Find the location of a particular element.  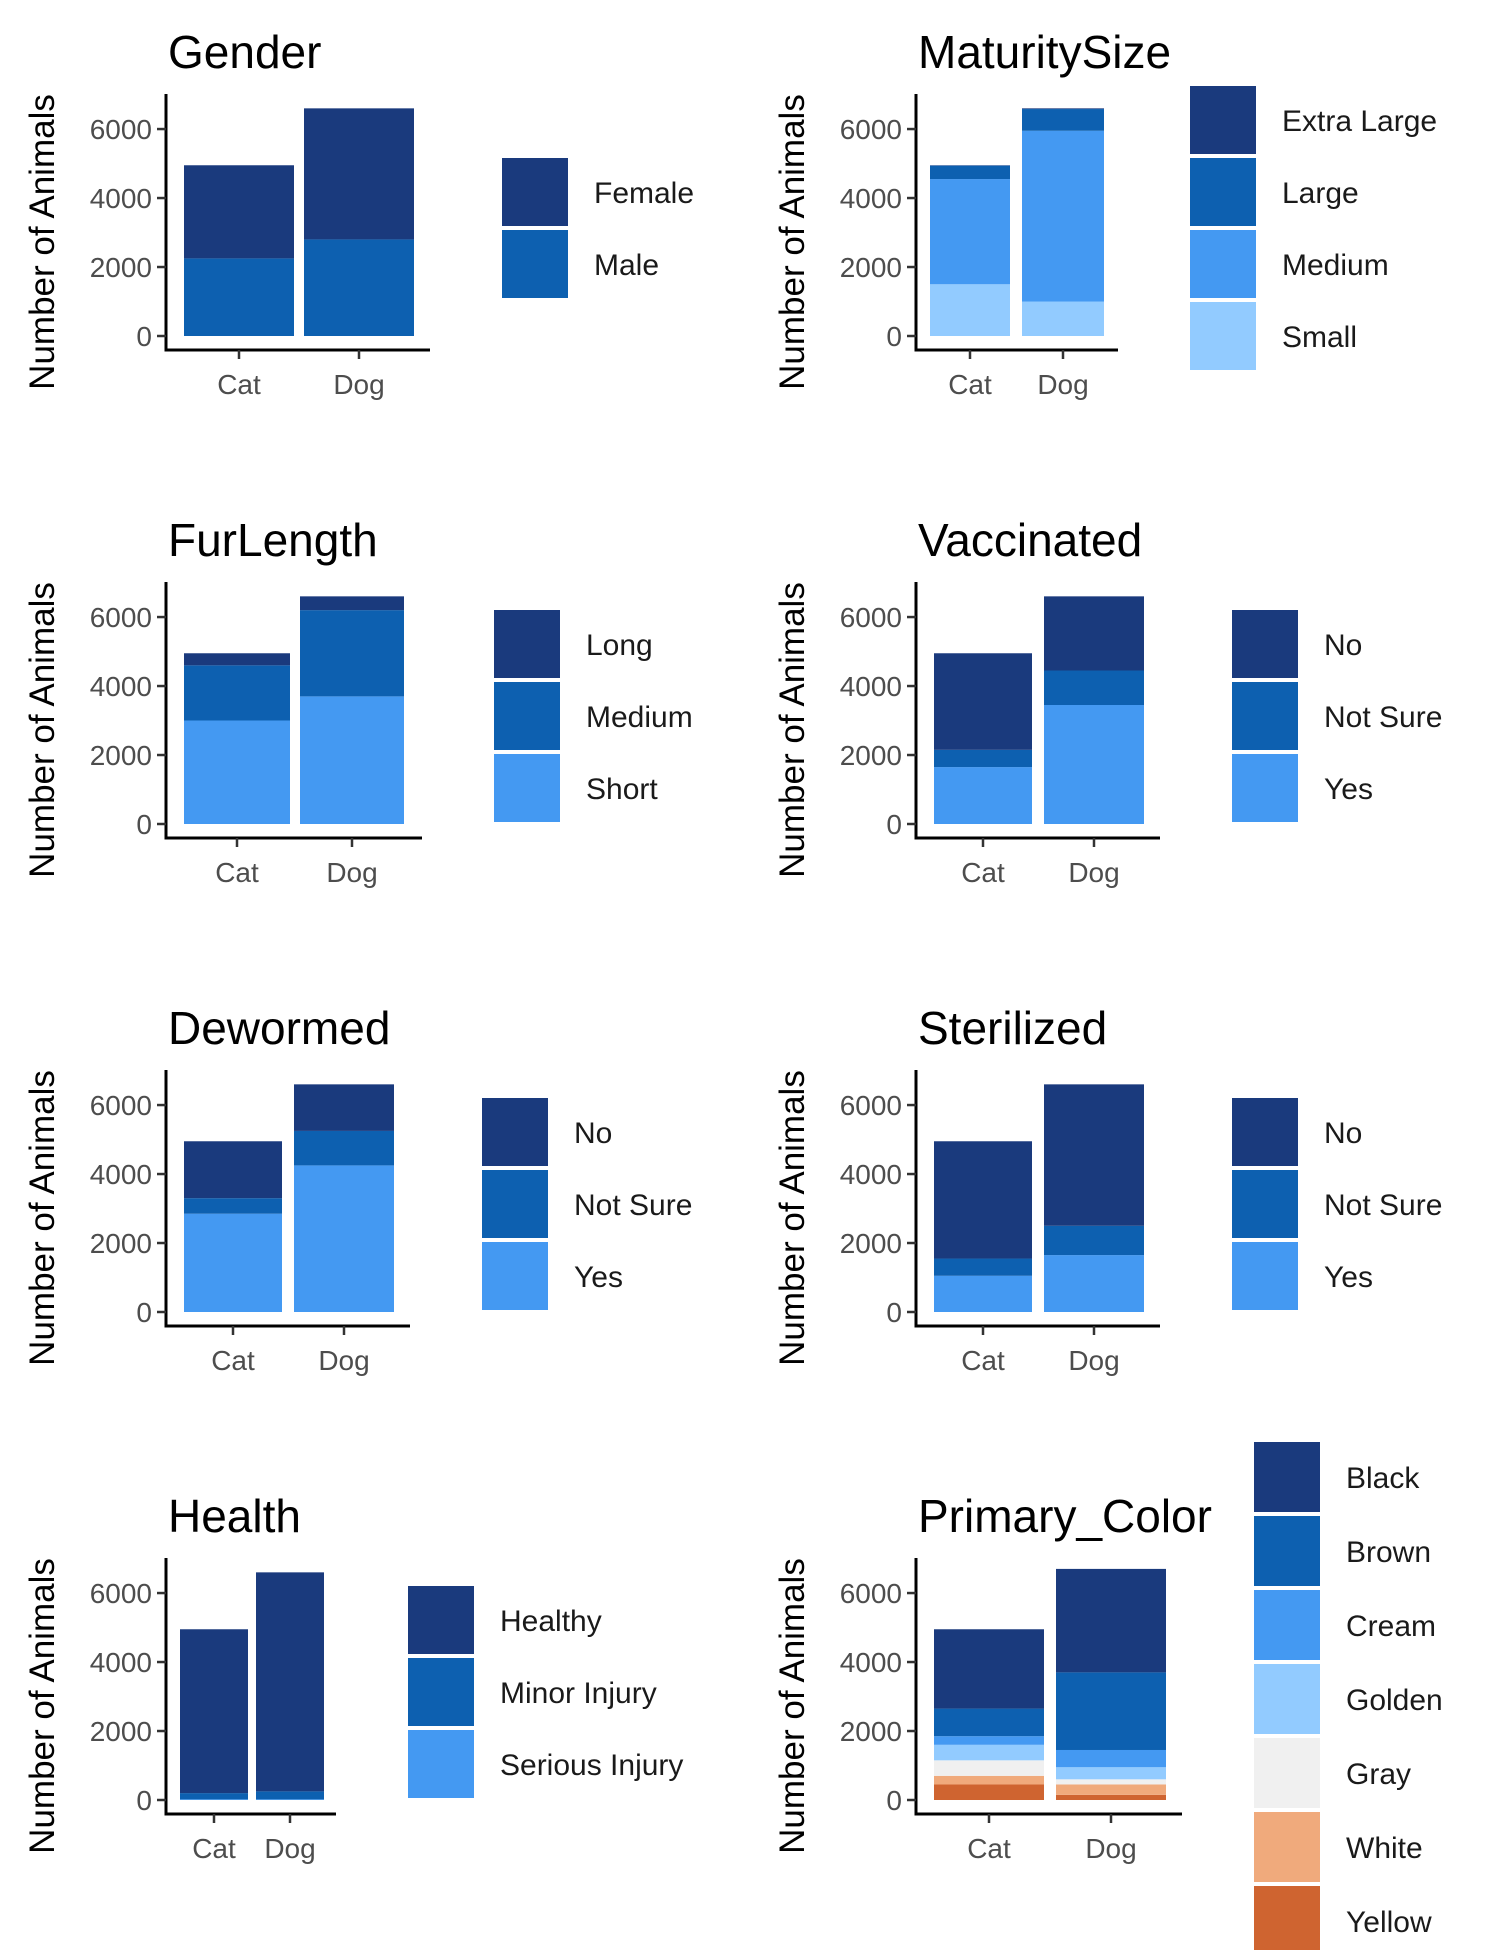

legend-swatch-long is located at coordinates (527, 644).